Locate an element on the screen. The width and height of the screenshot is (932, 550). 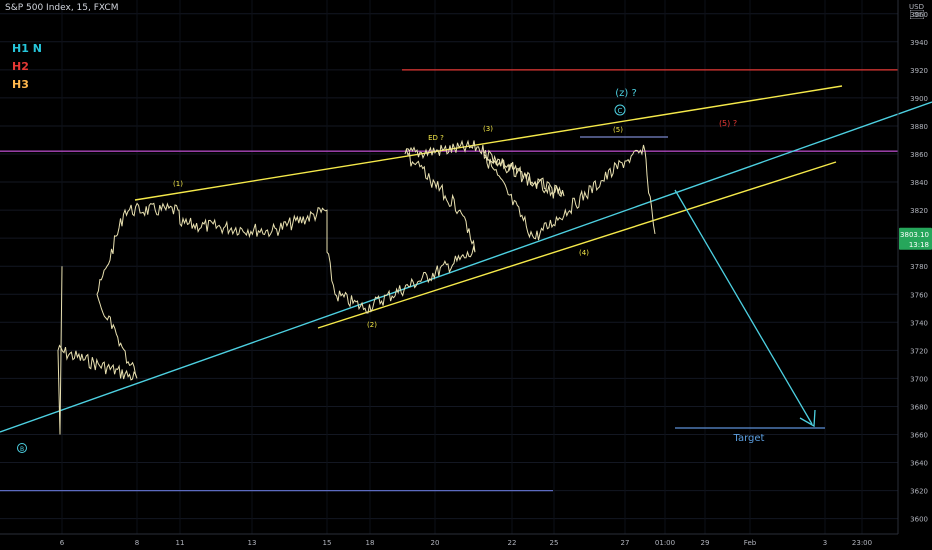
wave-label-3: (3) is located at coordinates (488, 129).